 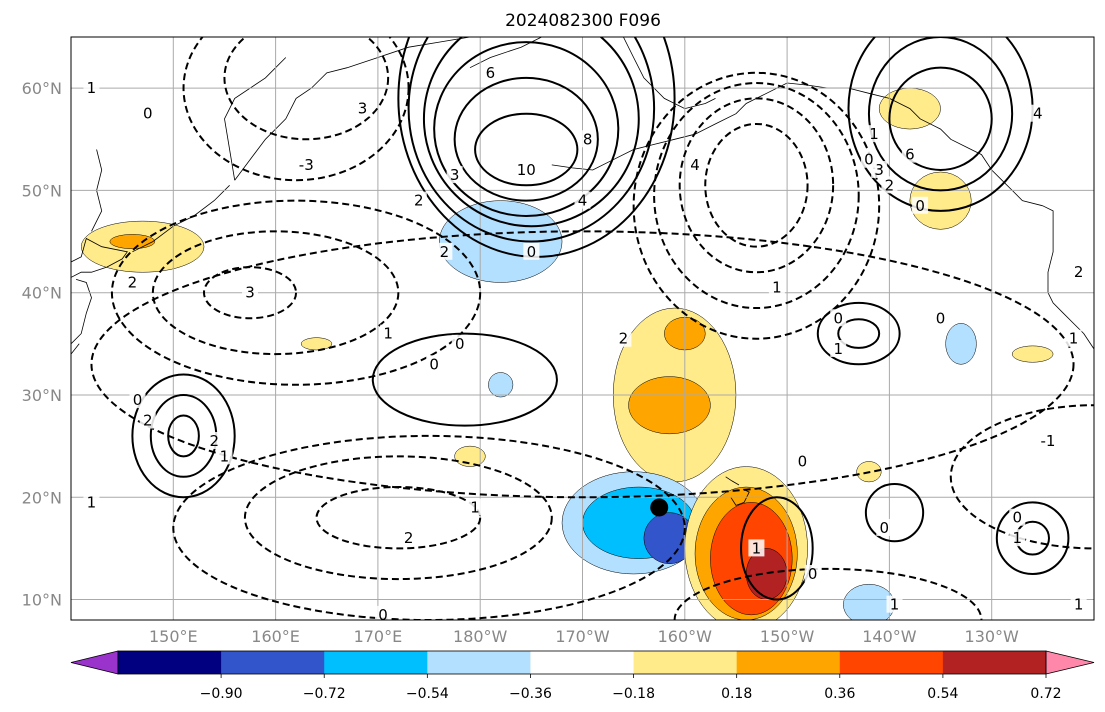 What do you see at coordinates (378, 636) in the screenshot?
I see `longitude-label: 170°E` at bounding box center [378, 636].